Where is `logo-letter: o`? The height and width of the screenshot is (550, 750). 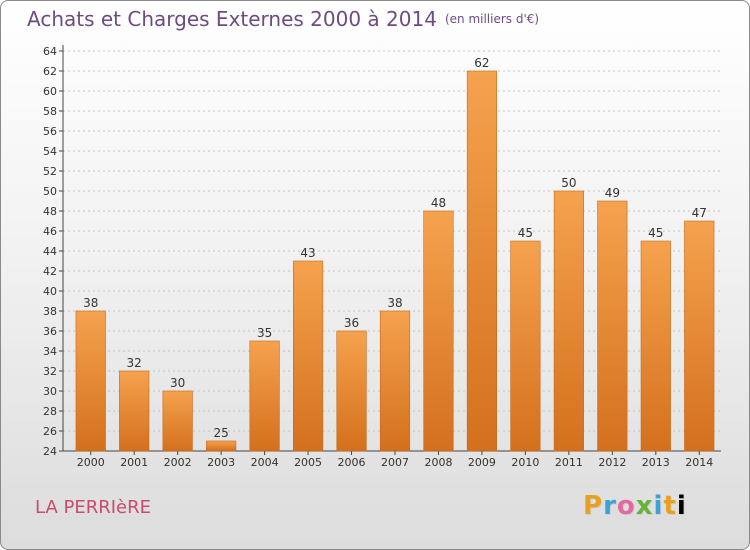 logo-letter: o is located at coordinates (626, 506).